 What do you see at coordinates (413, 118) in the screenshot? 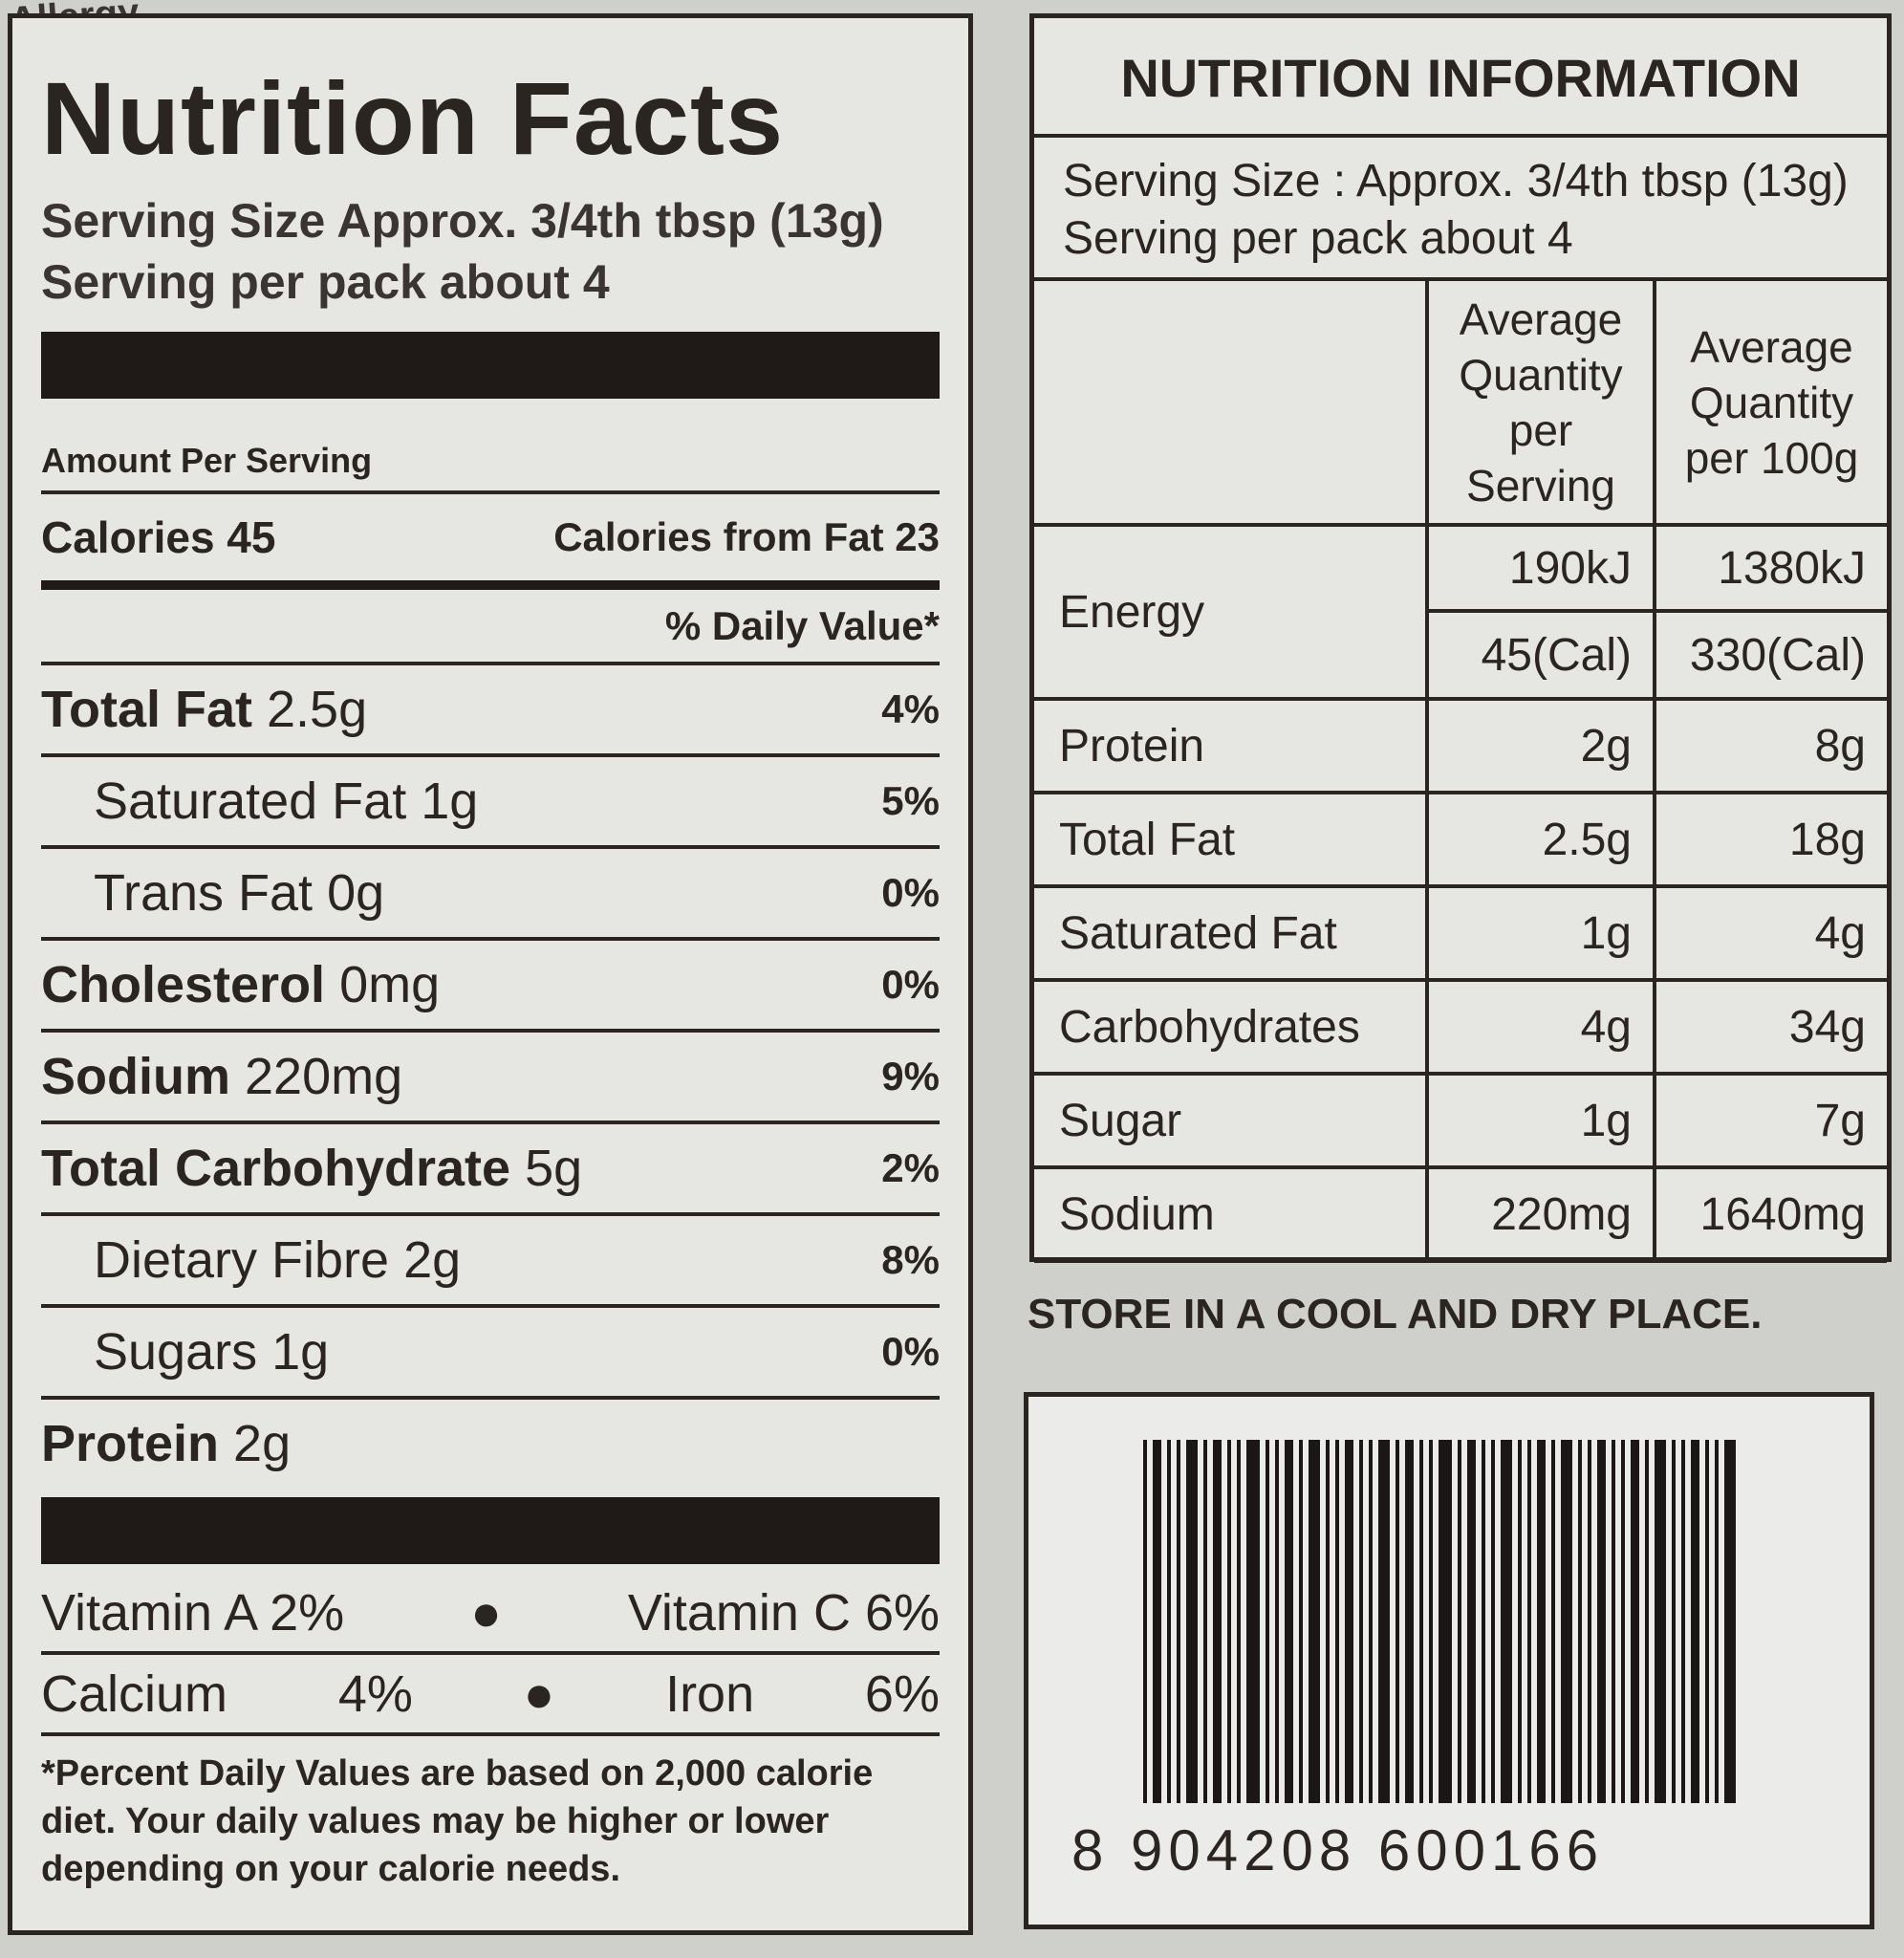
I see `facts-title: Nutrition Facts` at bounding box center [413, 118].